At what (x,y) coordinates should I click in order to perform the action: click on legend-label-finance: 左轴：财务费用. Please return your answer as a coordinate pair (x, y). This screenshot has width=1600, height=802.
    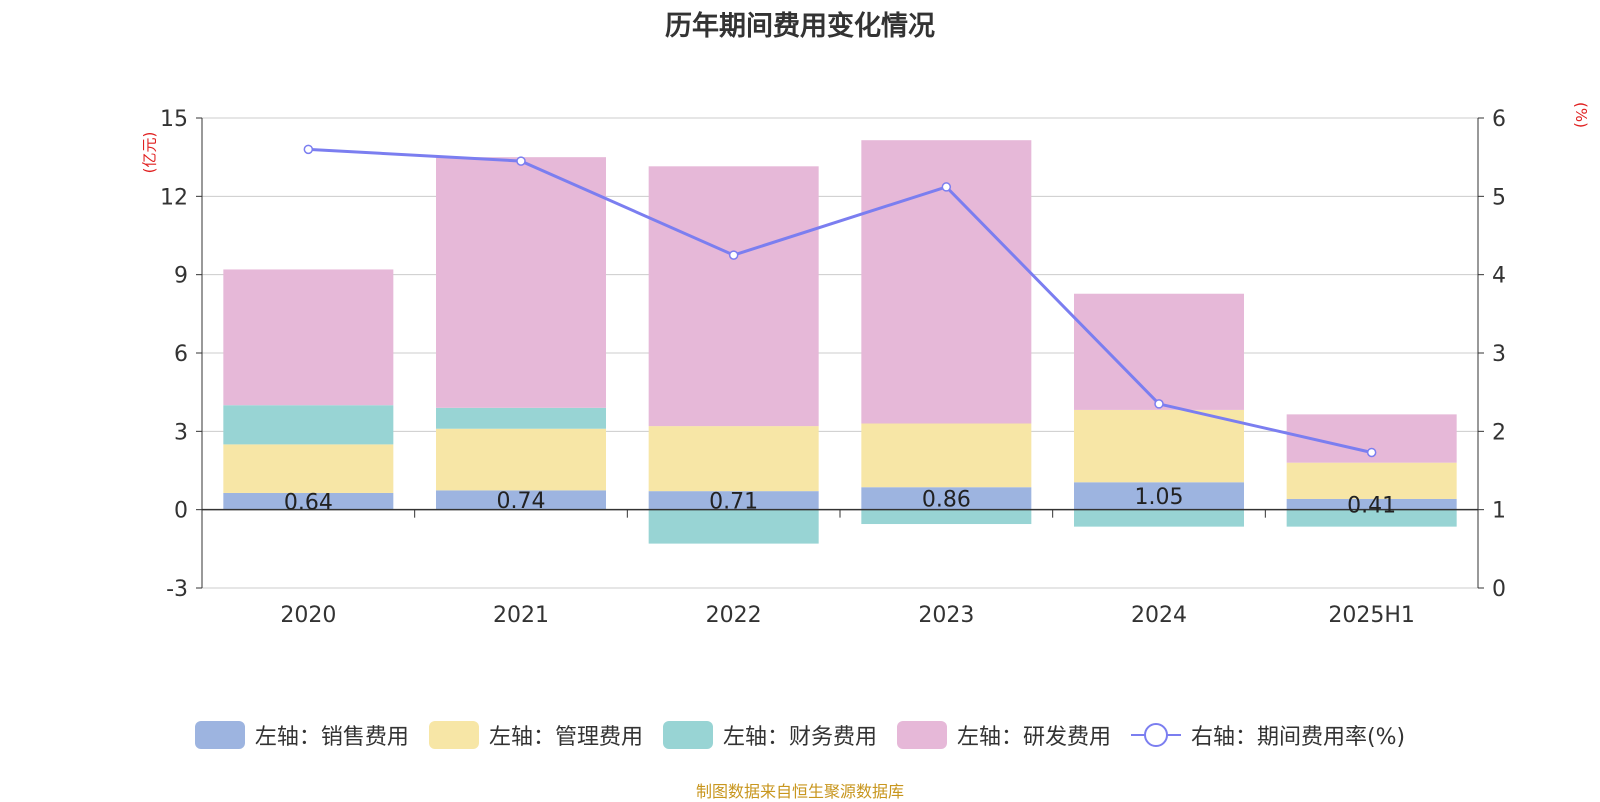
    Looking at the image, I should click on (799, 737).